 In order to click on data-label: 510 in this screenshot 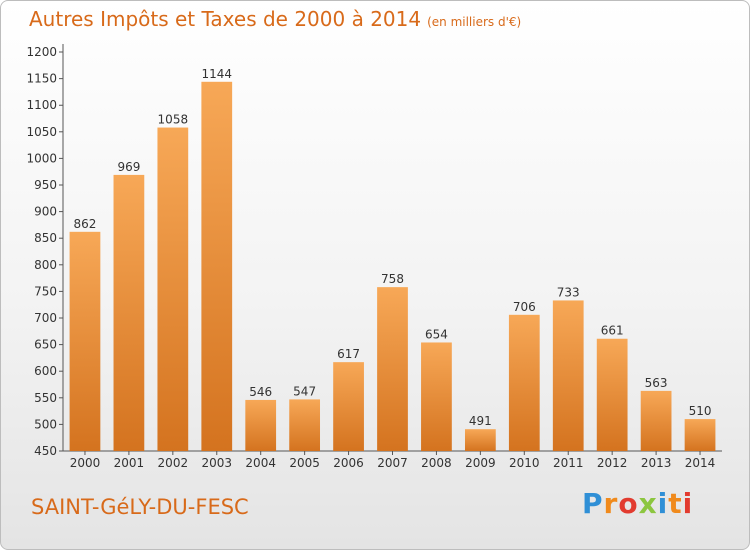, I will do `click(700, 411)`.